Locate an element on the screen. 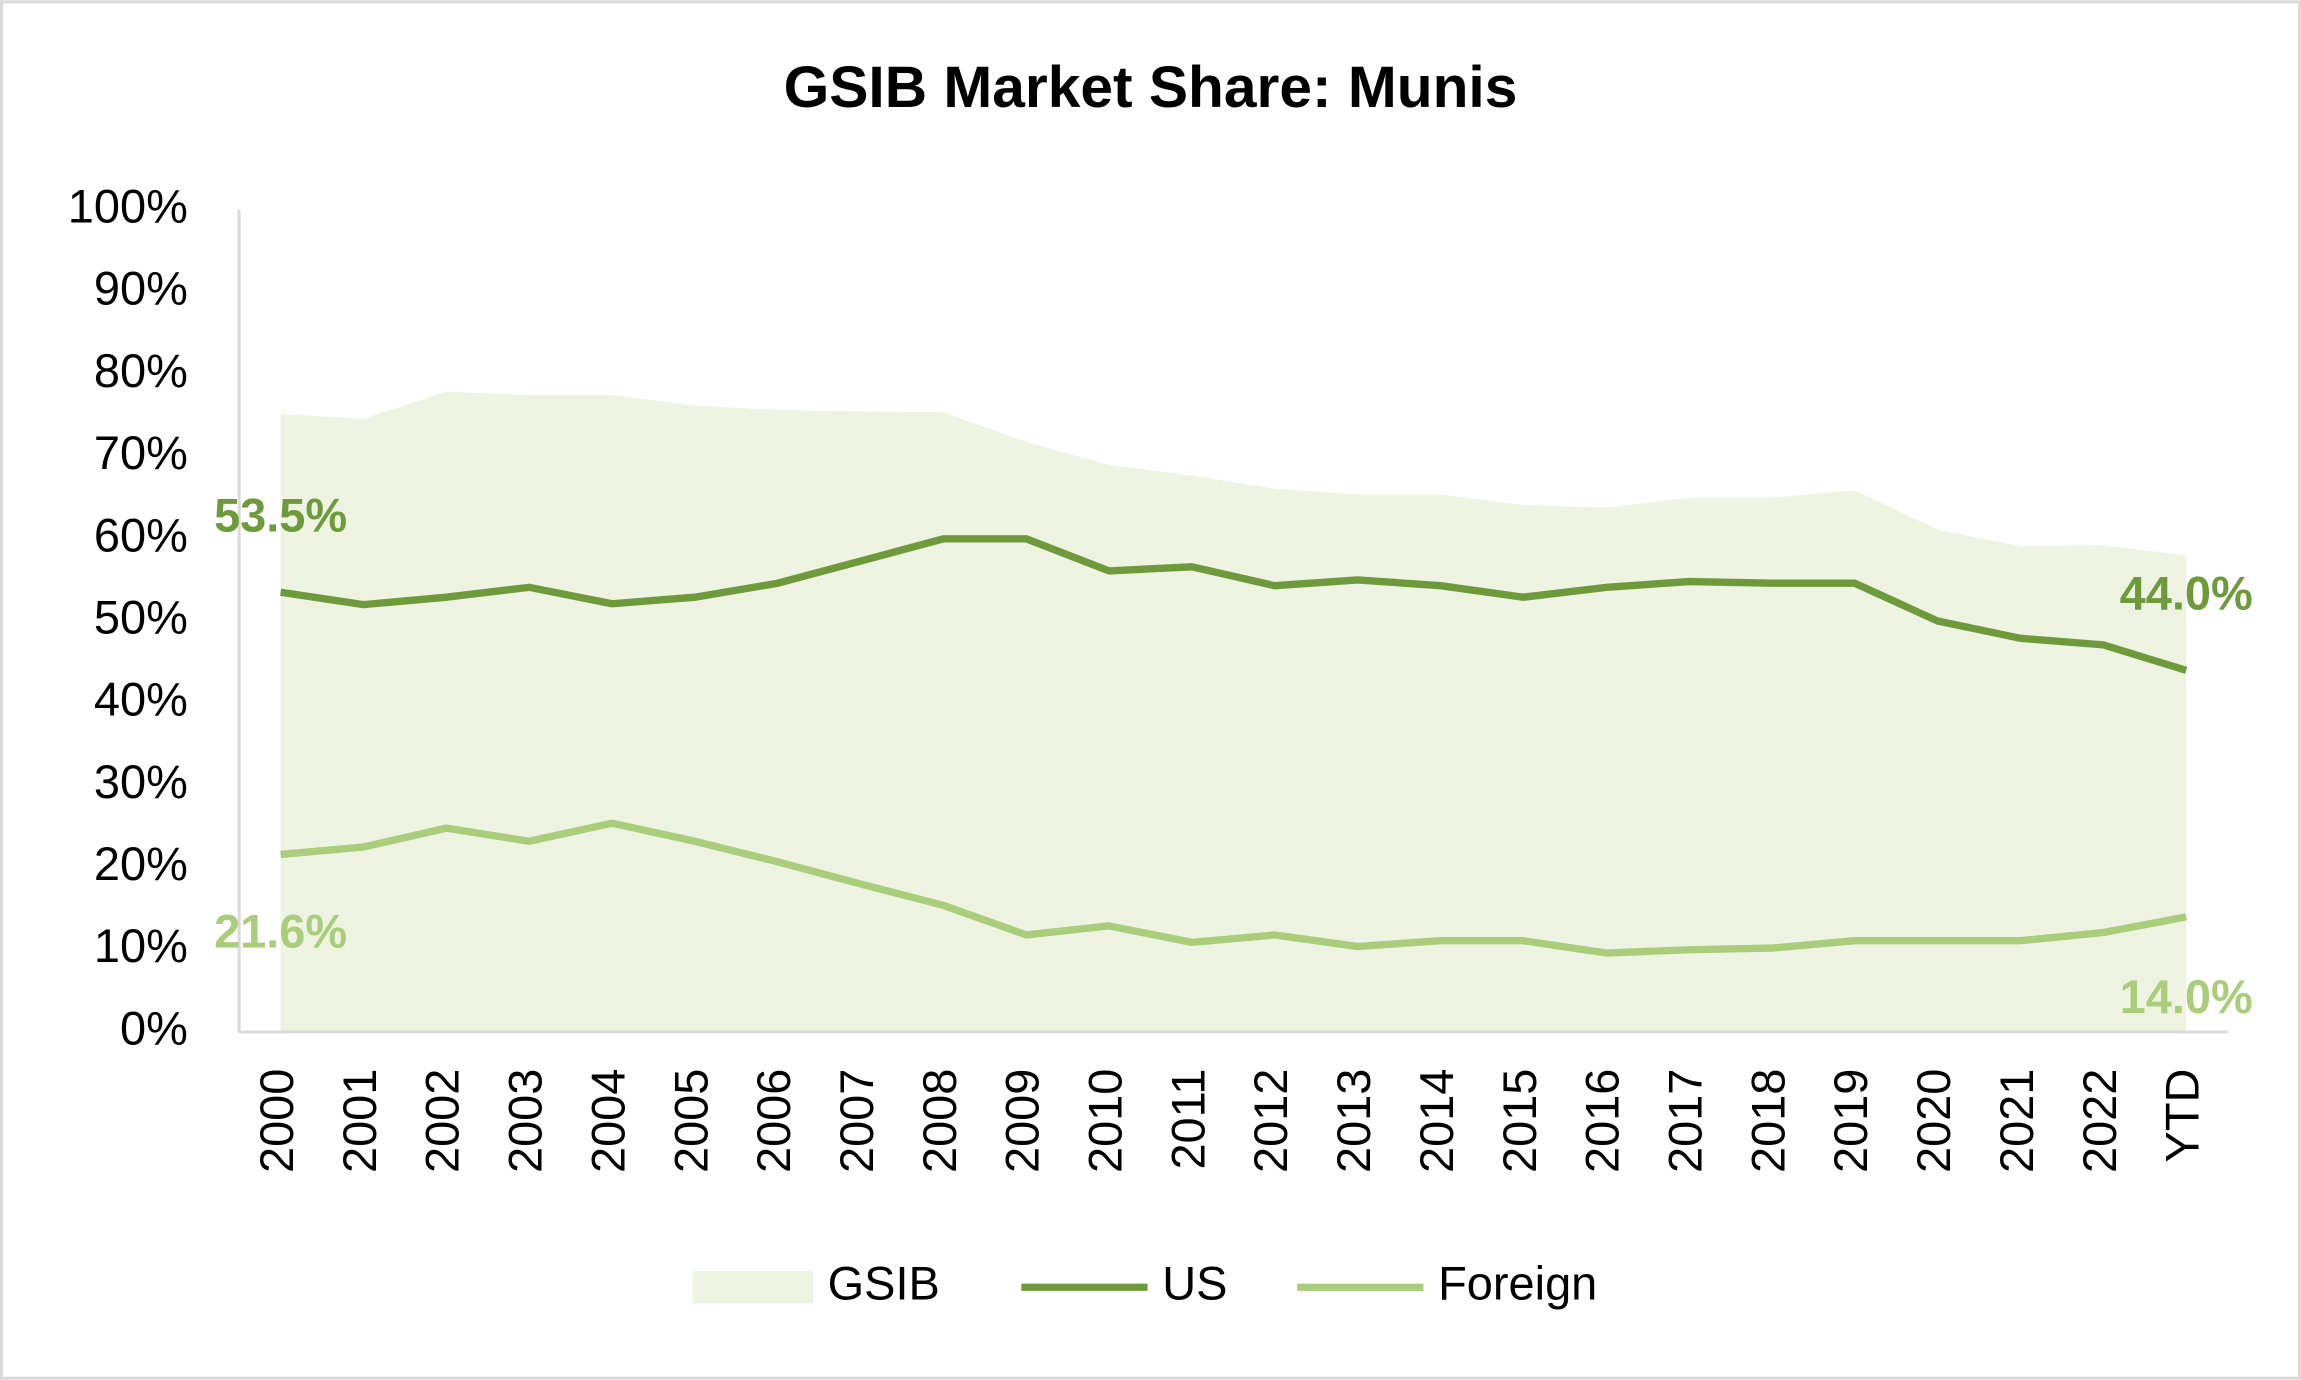 The height and width of the screenshot is (1380, 2301). data-label: 21.6% is located at coordinates (280, 931).